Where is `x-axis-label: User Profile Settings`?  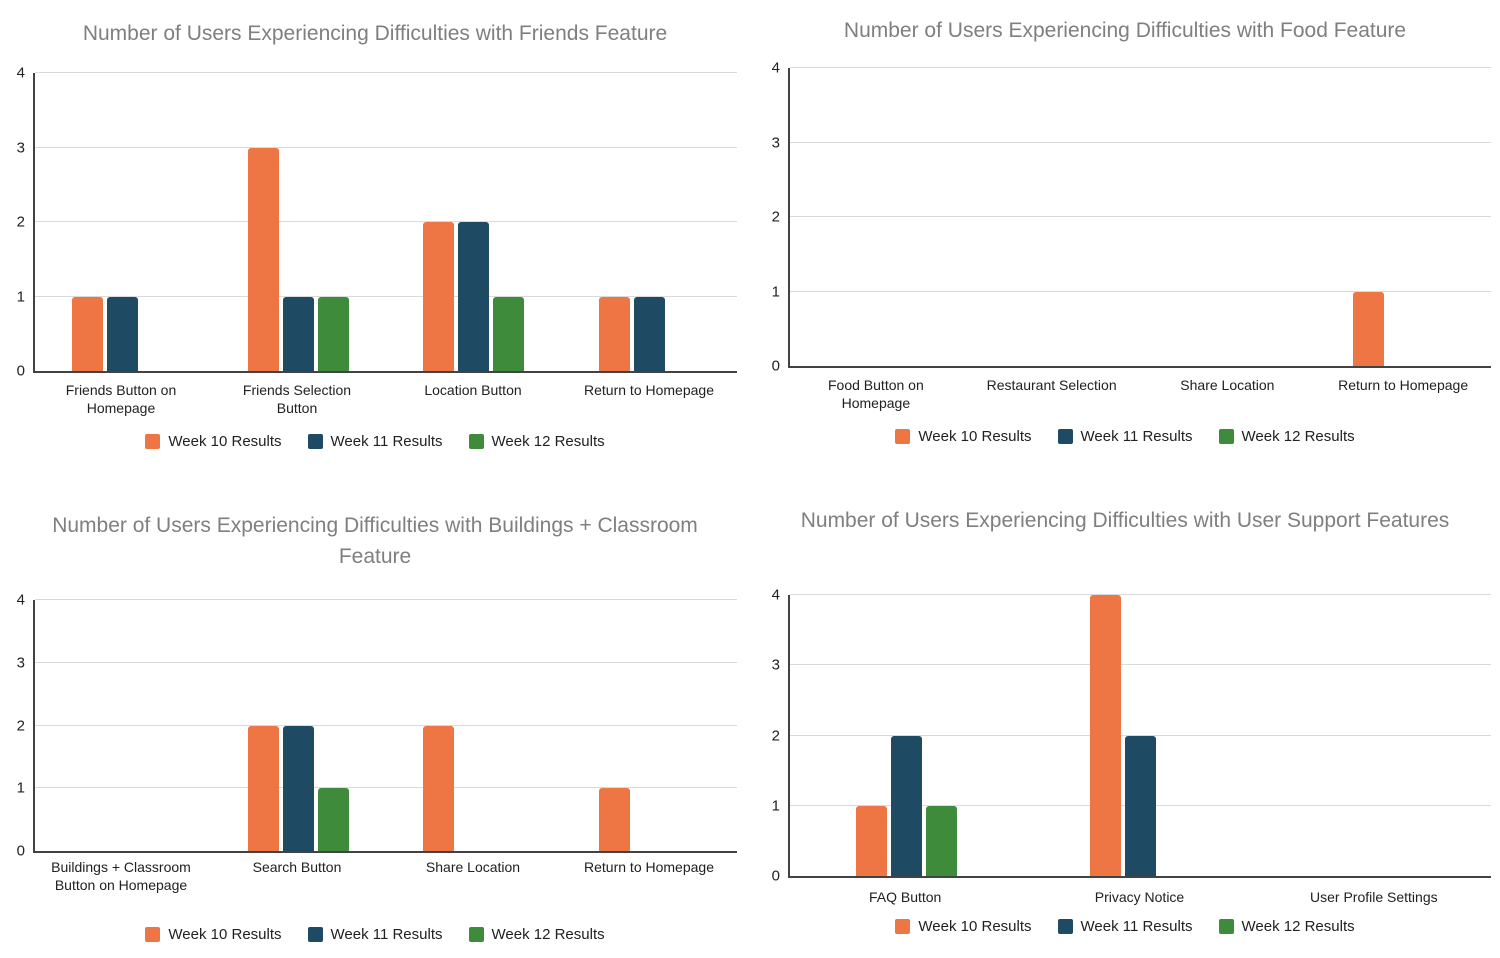 x-axis-label: User Profile Settings is located at coordinates (1374, 897).